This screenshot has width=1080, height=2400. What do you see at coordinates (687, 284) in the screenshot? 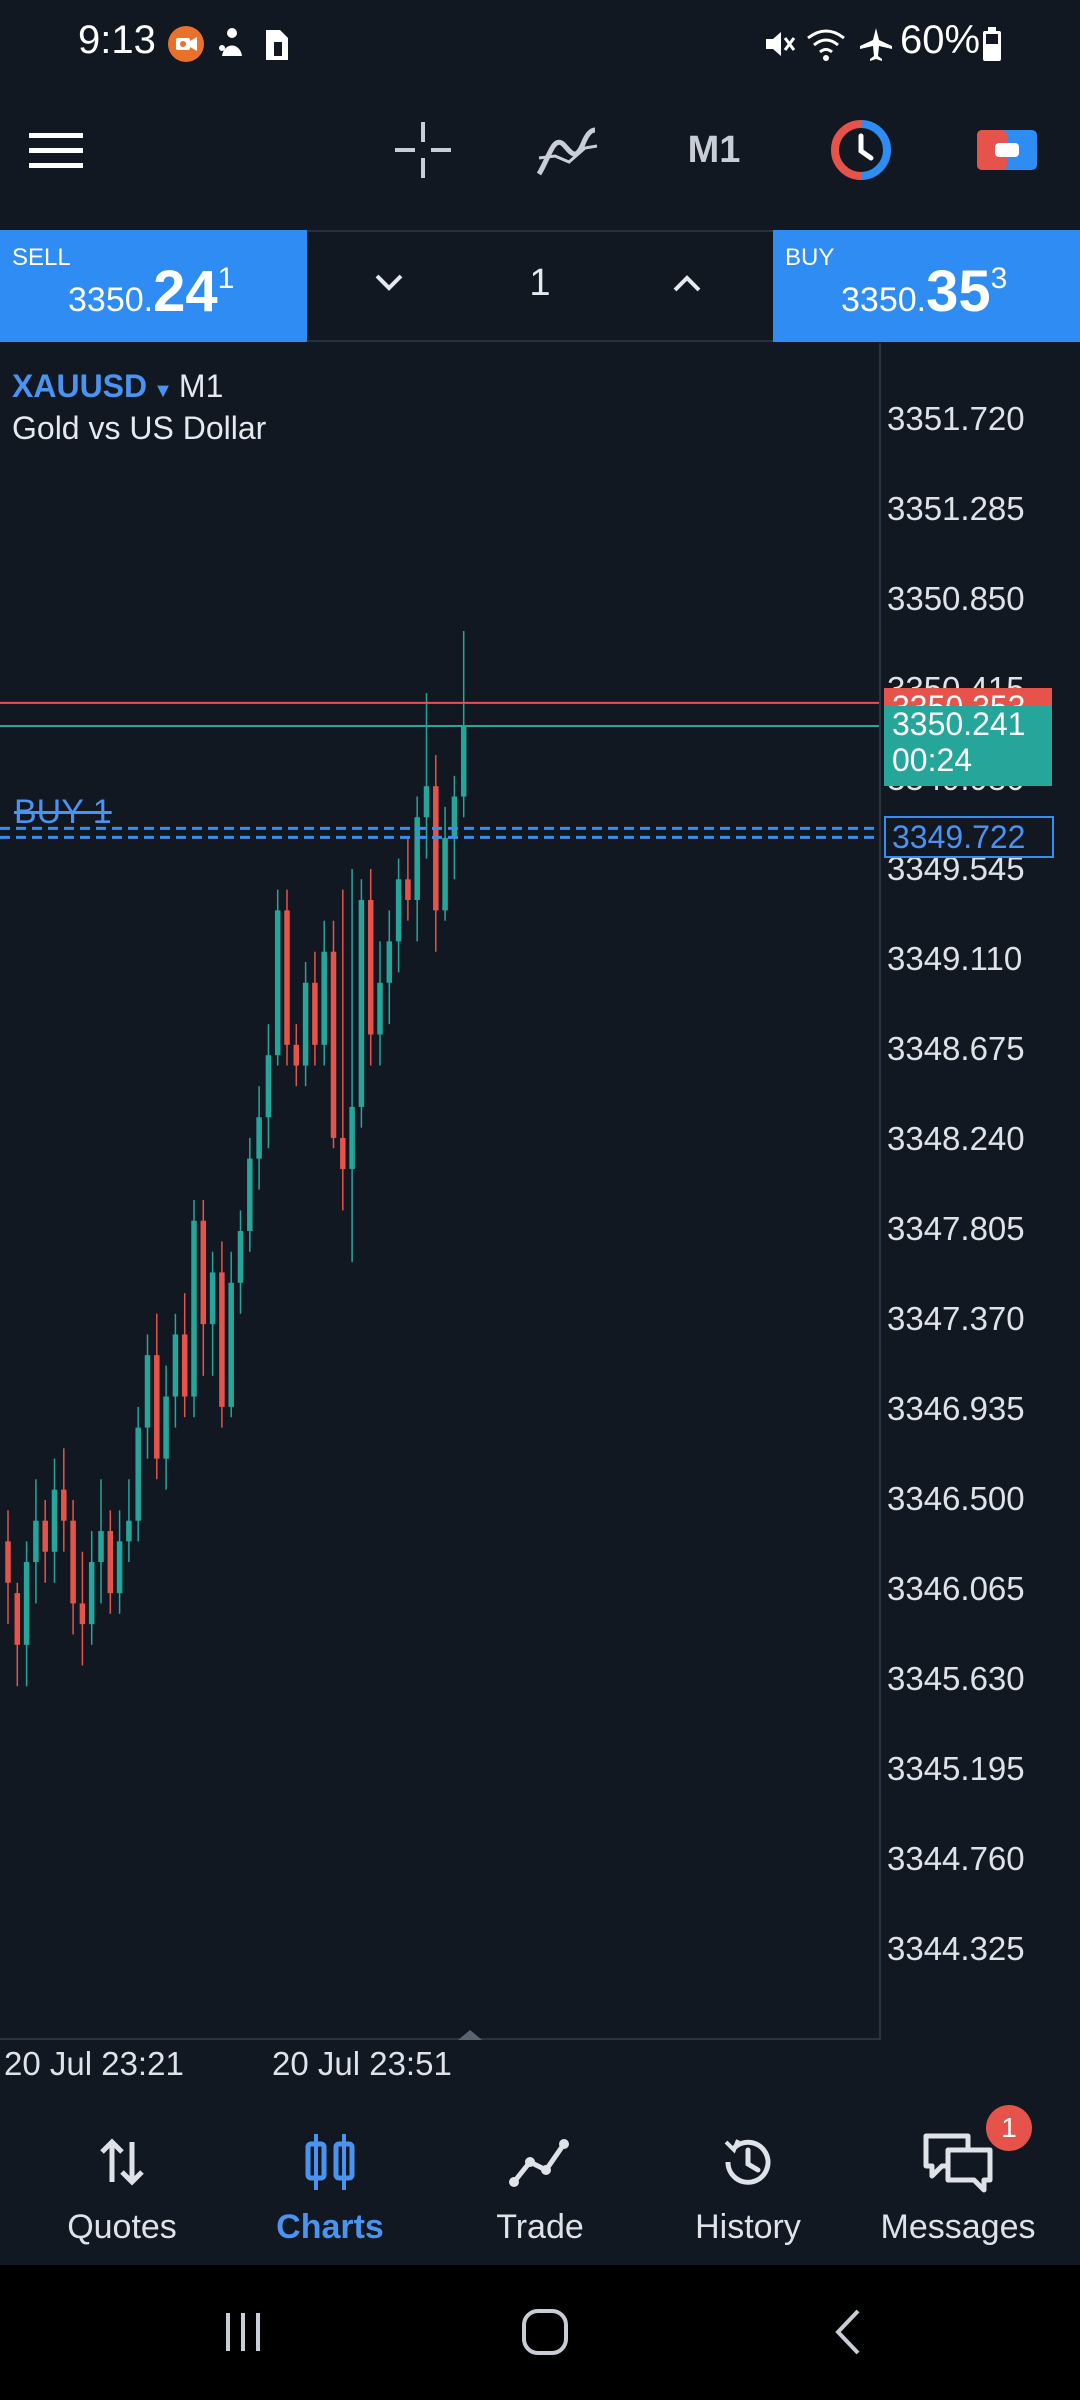
I see `volume-increase-icon` at bounding box center [687, 284].